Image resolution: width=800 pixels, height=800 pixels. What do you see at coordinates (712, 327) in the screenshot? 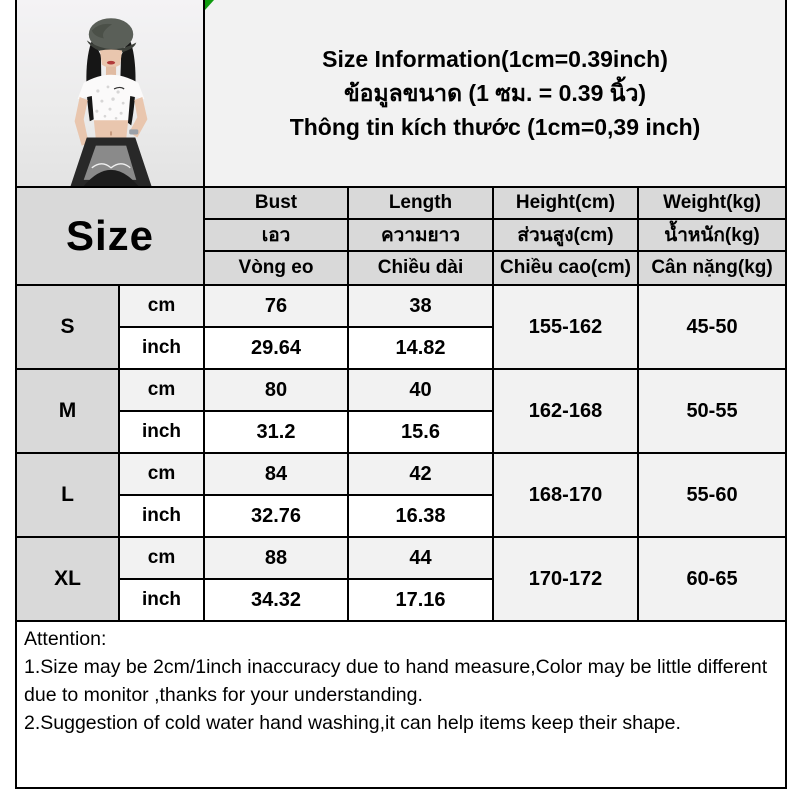
I see `weight-range-s: 45-50` at bounding box center [712, 327].